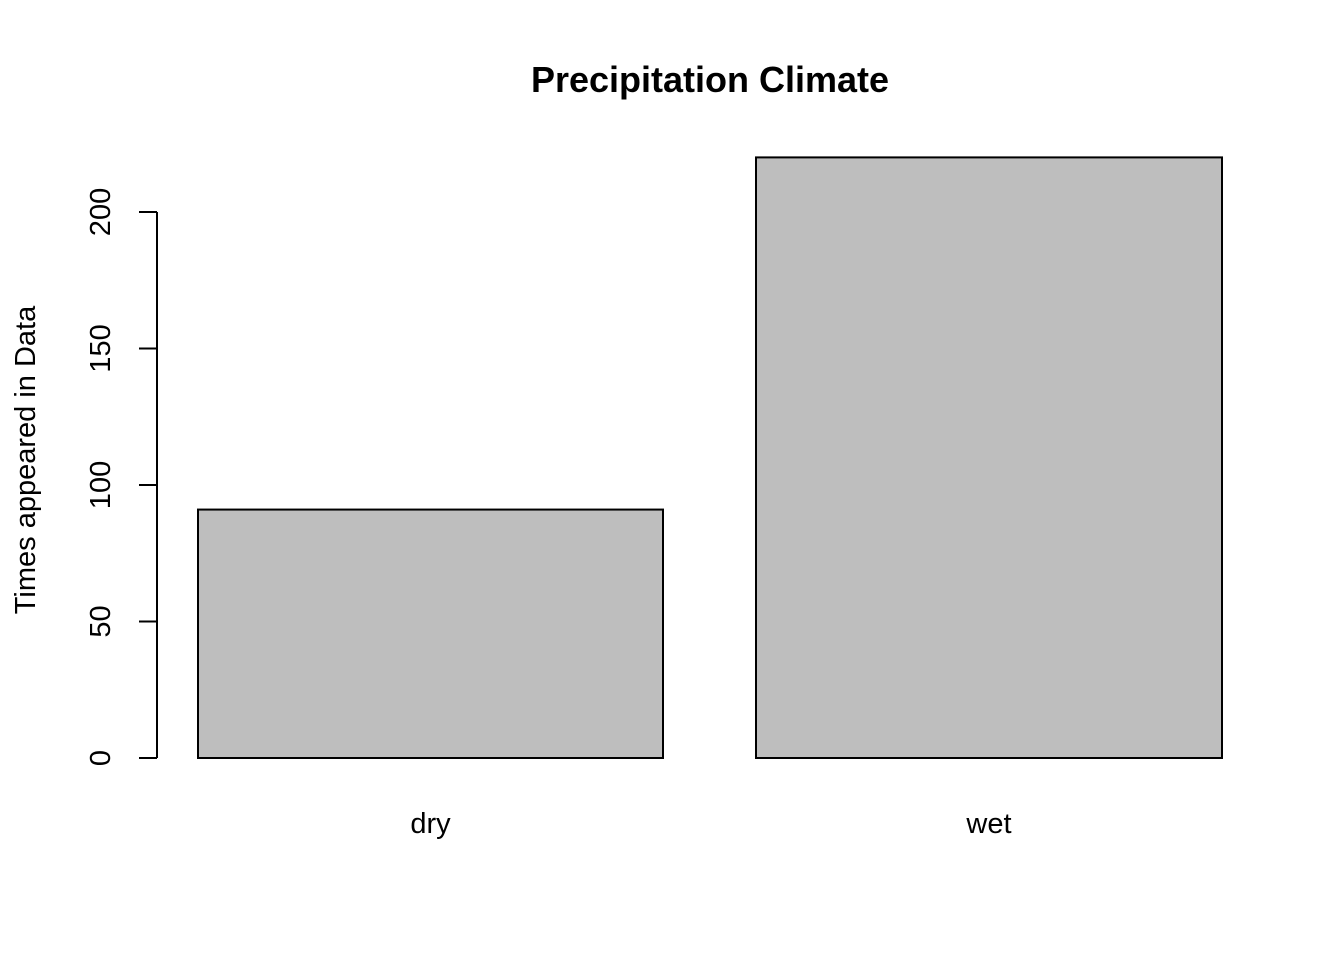  What do you see at coordinates (101, 758) in the screenshot?
I see `y-tick-label: 0` at bounding box center [101, 758].